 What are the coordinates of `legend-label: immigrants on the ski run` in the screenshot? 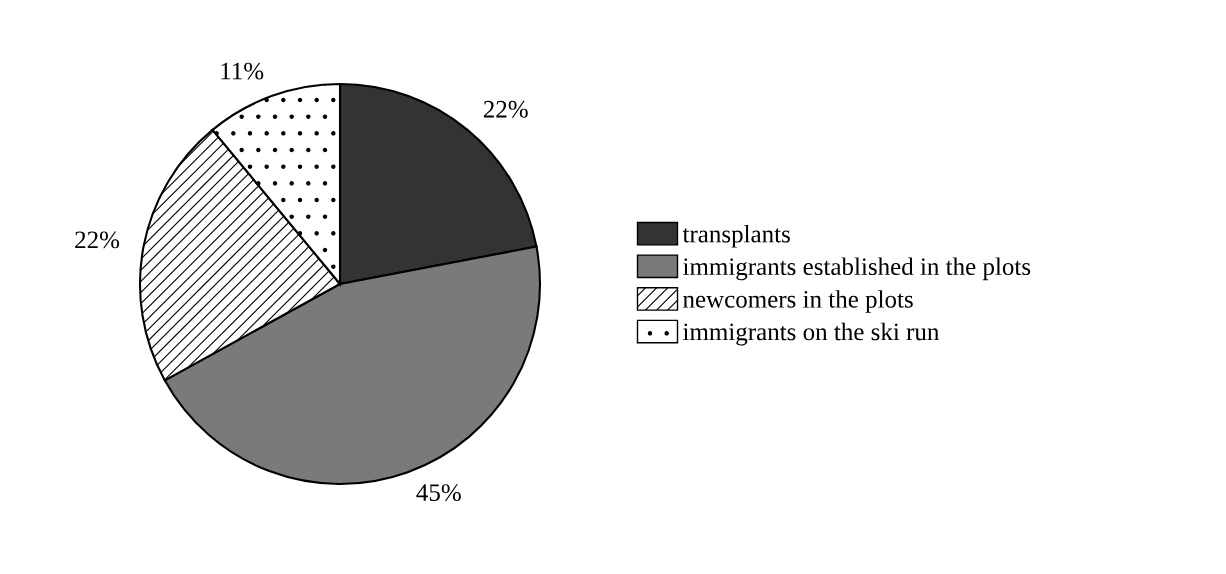 It's located at (811, 334).